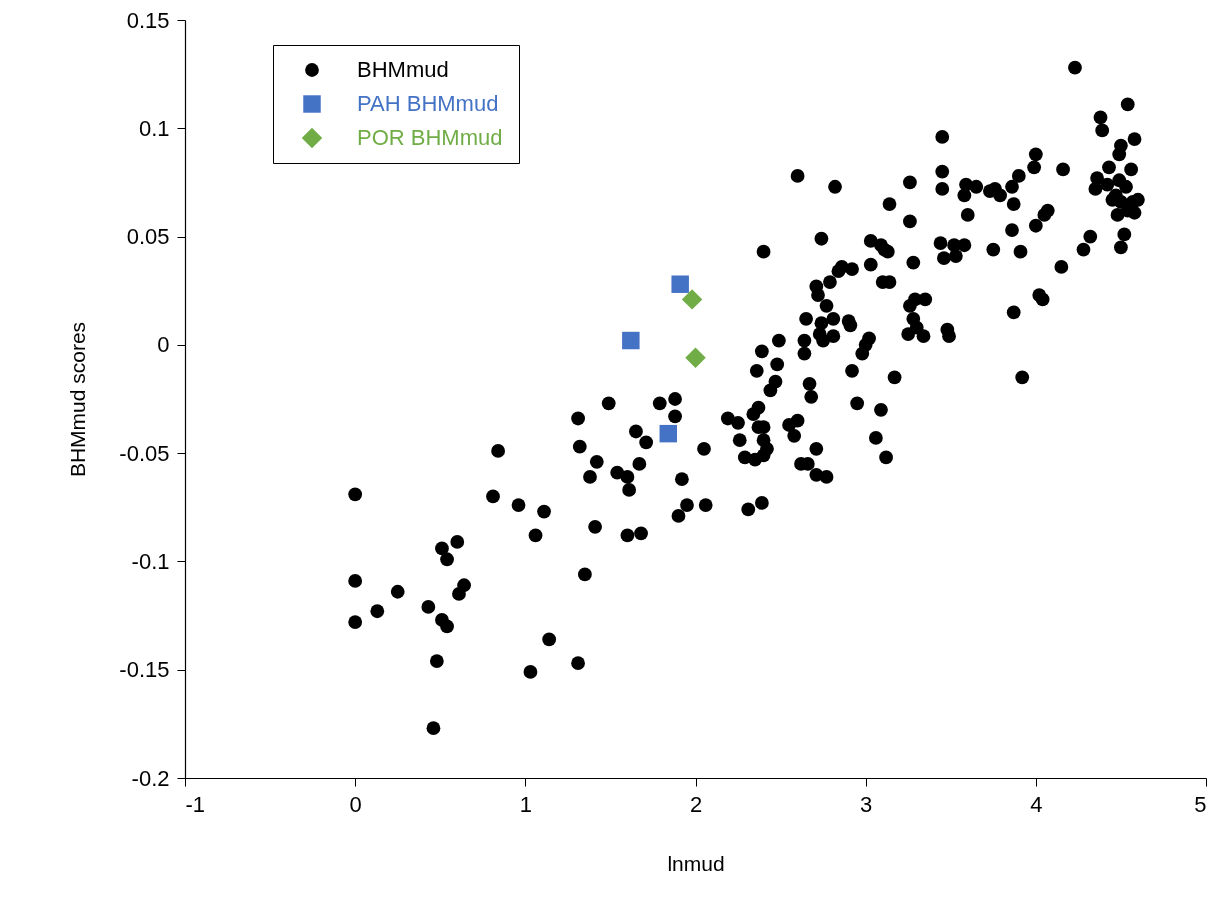 Image resolution: width=1225 pixels, height=907 pixels. What do you see at coordinates (148, 237) in the screenshot?
I see `y-tick-label: 0.05` at bounding box center [148, 237].